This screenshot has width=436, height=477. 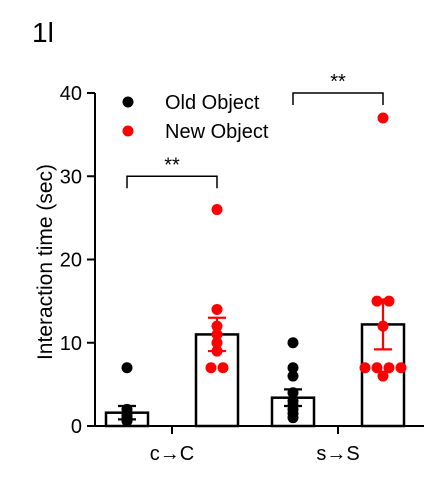 I want to click on legend-label: Old Object, so click(x=212, y=103).